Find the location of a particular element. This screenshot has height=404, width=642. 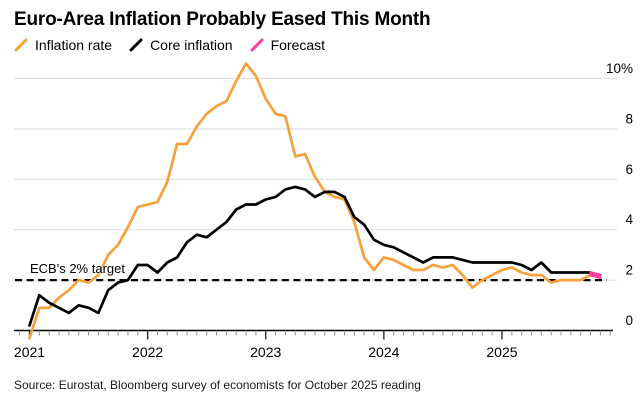

legend-label-core-inflation: Core inflation is located at coordinates (191, 45).